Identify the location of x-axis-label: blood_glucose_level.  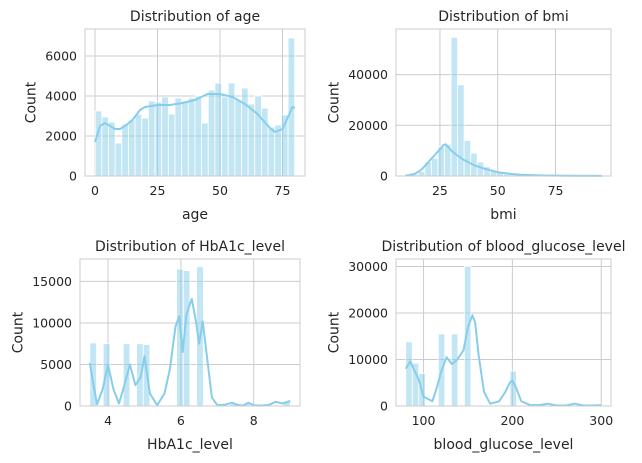
(504, 445).